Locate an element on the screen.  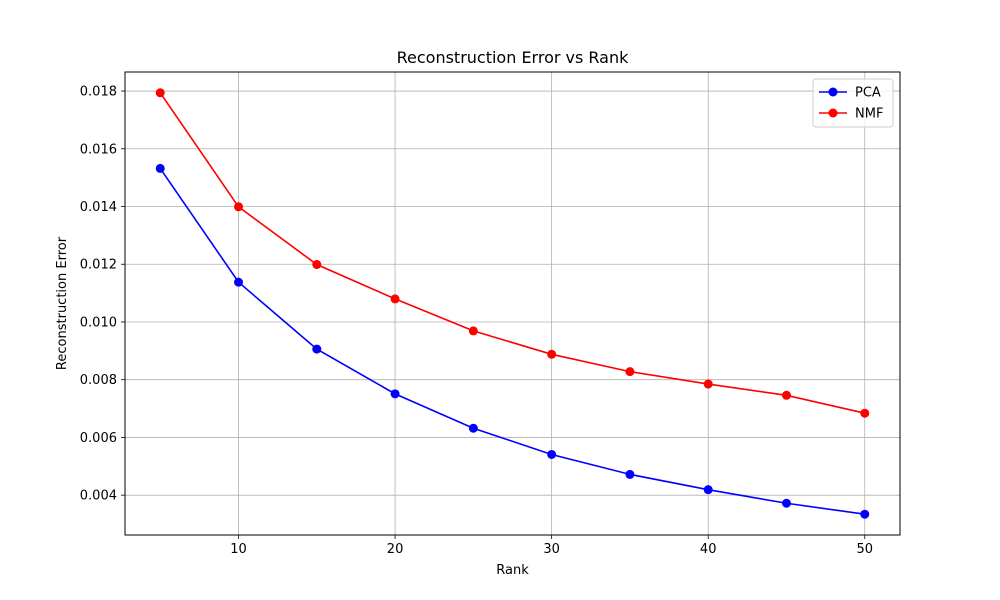
y-axis-label: Reconstruction Error is located at coordinates (62, 303).